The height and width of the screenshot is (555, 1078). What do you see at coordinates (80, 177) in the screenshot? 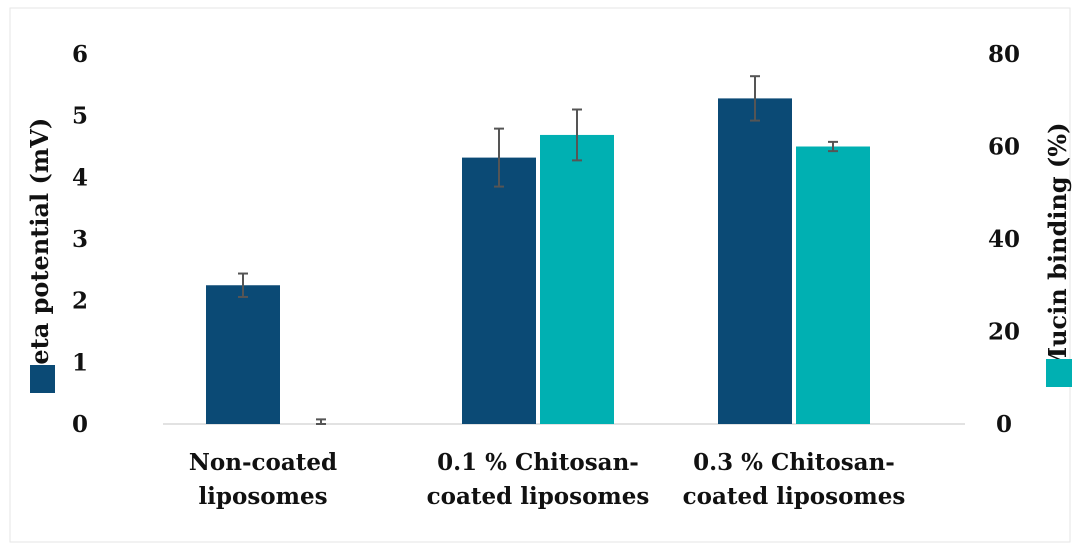
I see `left-axis-tick-label: 4` at bounding box center [80, 177].